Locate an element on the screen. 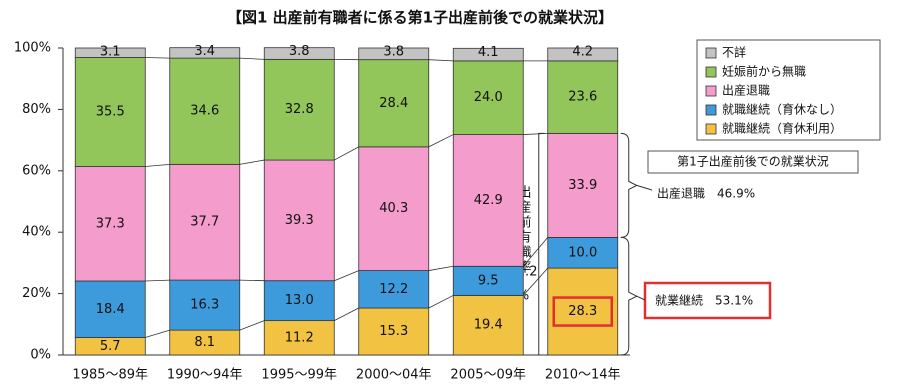 This screenshot has width=904, height=390. legend-label: 出産退職 is located at coordinates (746, 90).